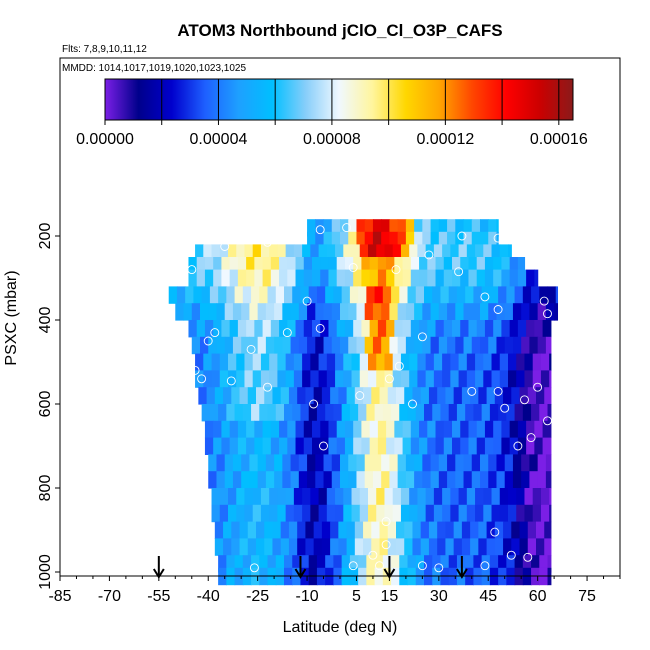  I want to click on profile-point, so click(386, 522).